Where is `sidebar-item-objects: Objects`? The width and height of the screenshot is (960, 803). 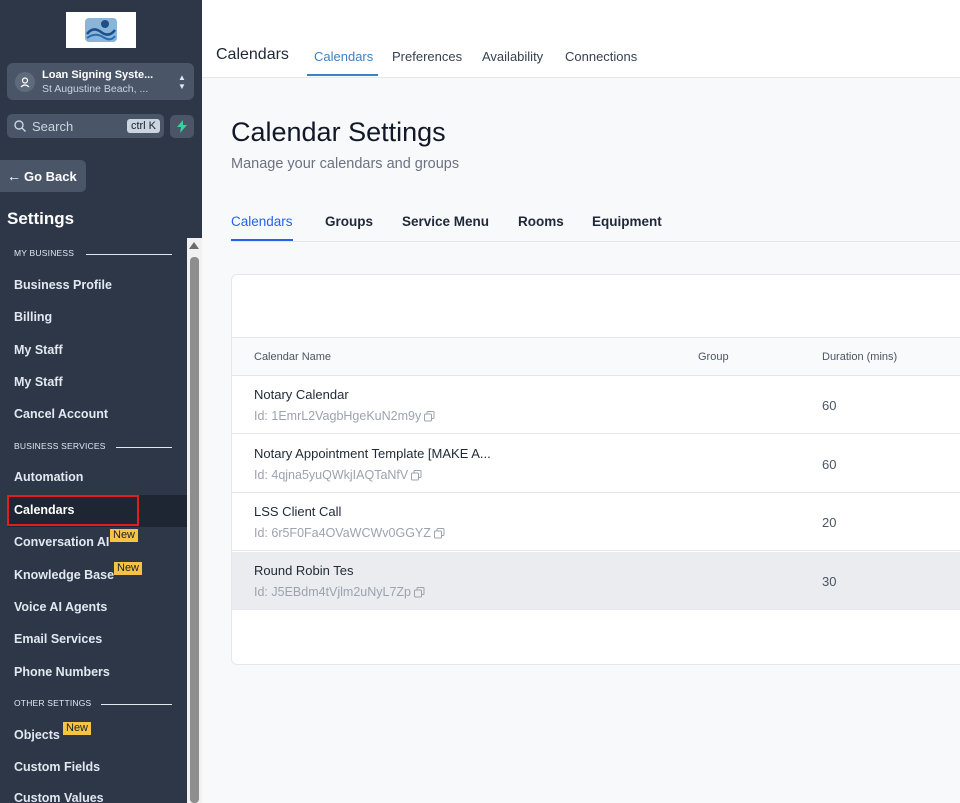
sidebar-item-objects: Objects is located at coordinates (37, 735).